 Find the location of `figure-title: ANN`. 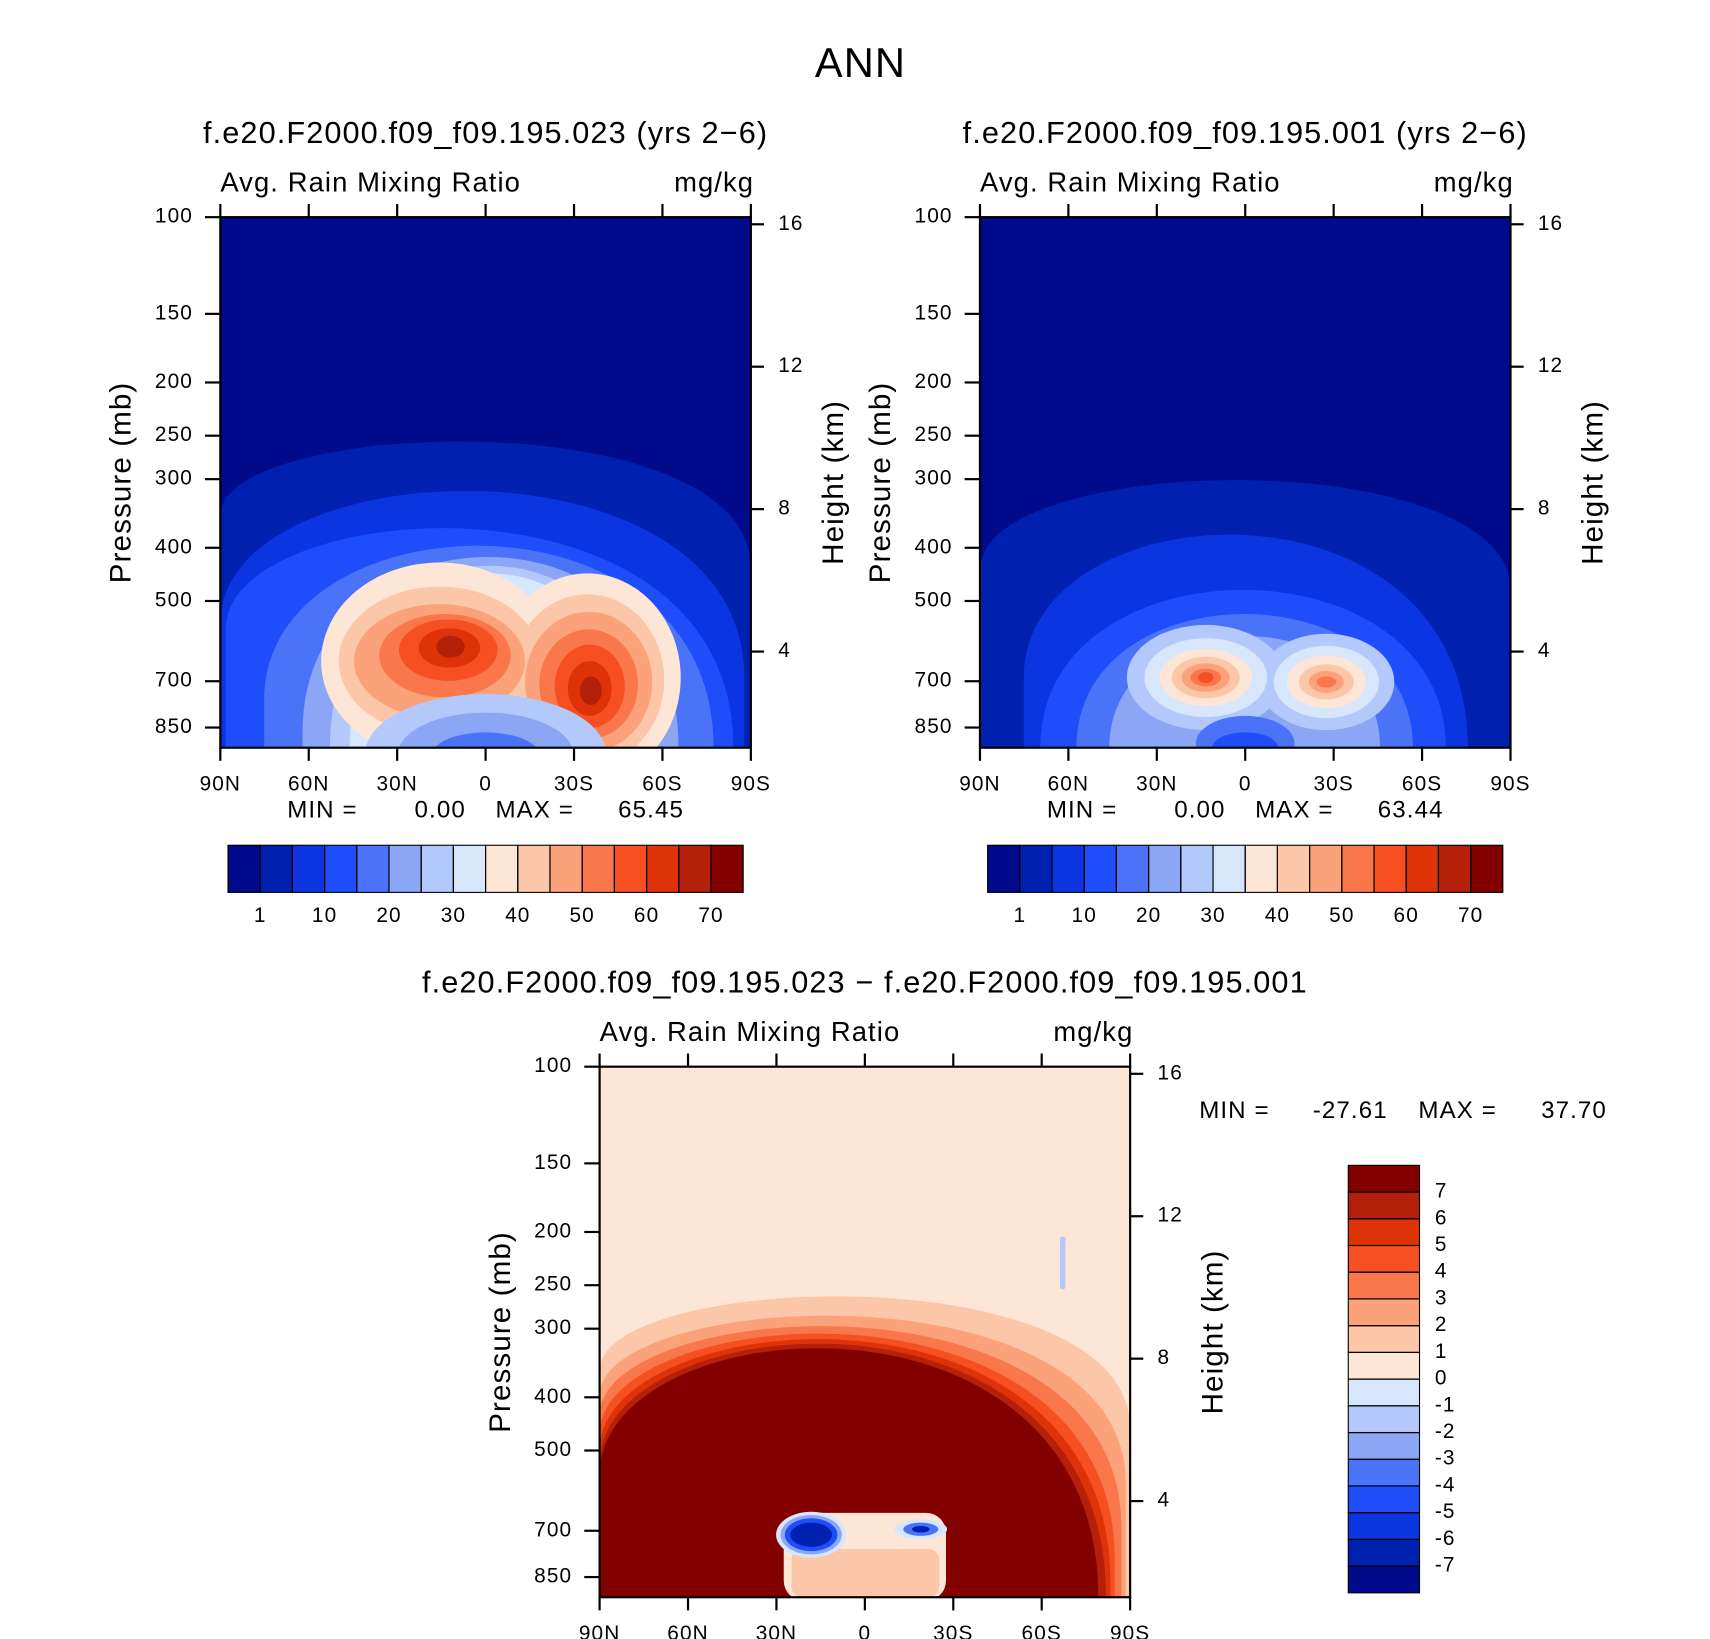

figure-title: ANN is located at coordinates (860, 62).